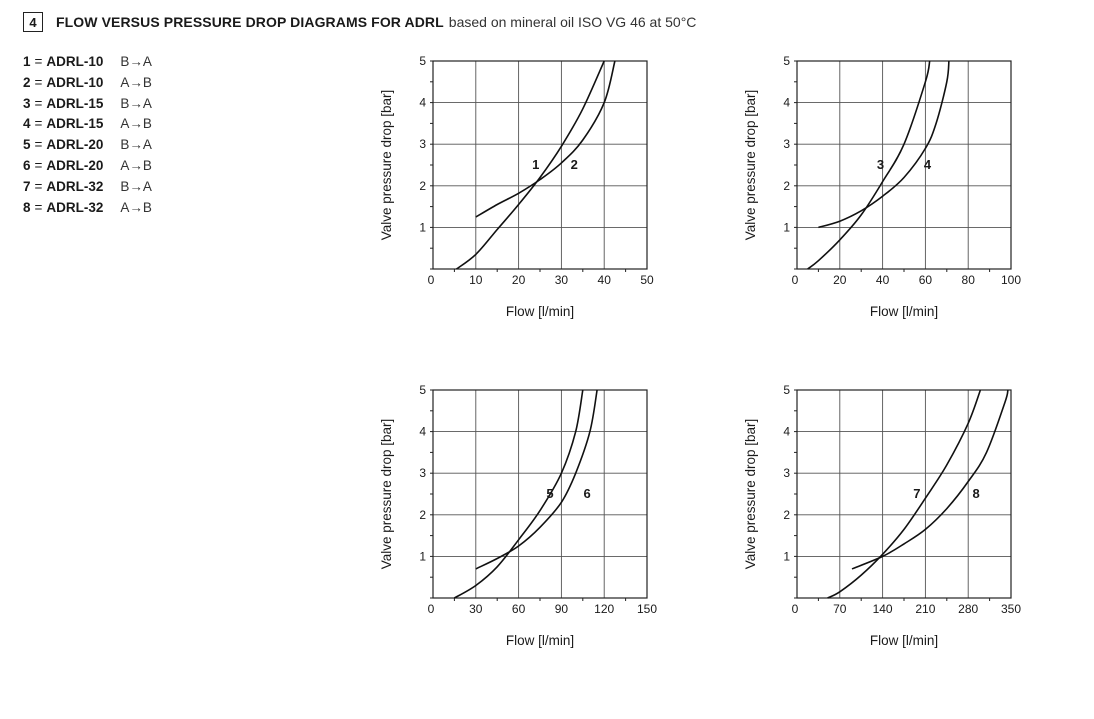  I want to click on legend-row: 2 = ADRL-10 A→B, so click(87, 83).